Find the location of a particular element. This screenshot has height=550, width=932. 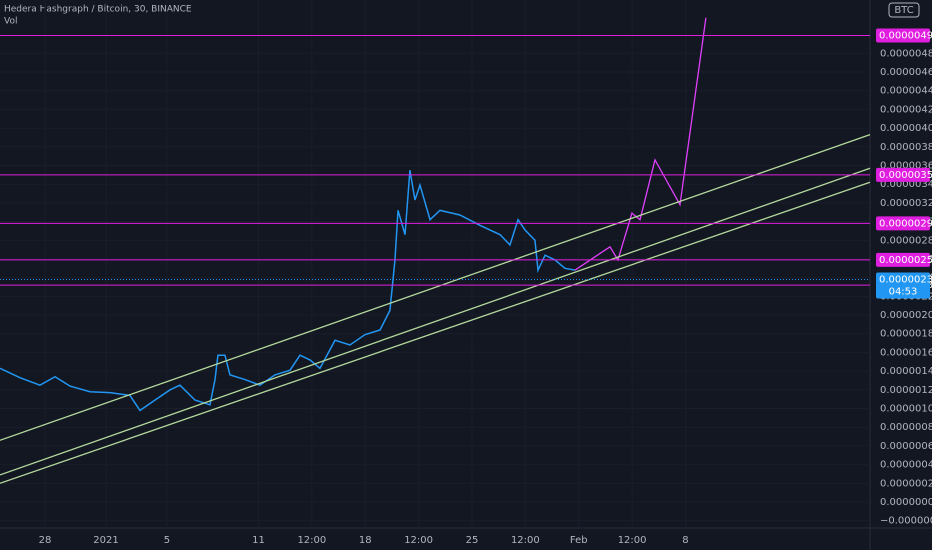

currency-label: BTC is located at coordinates (903, 10).